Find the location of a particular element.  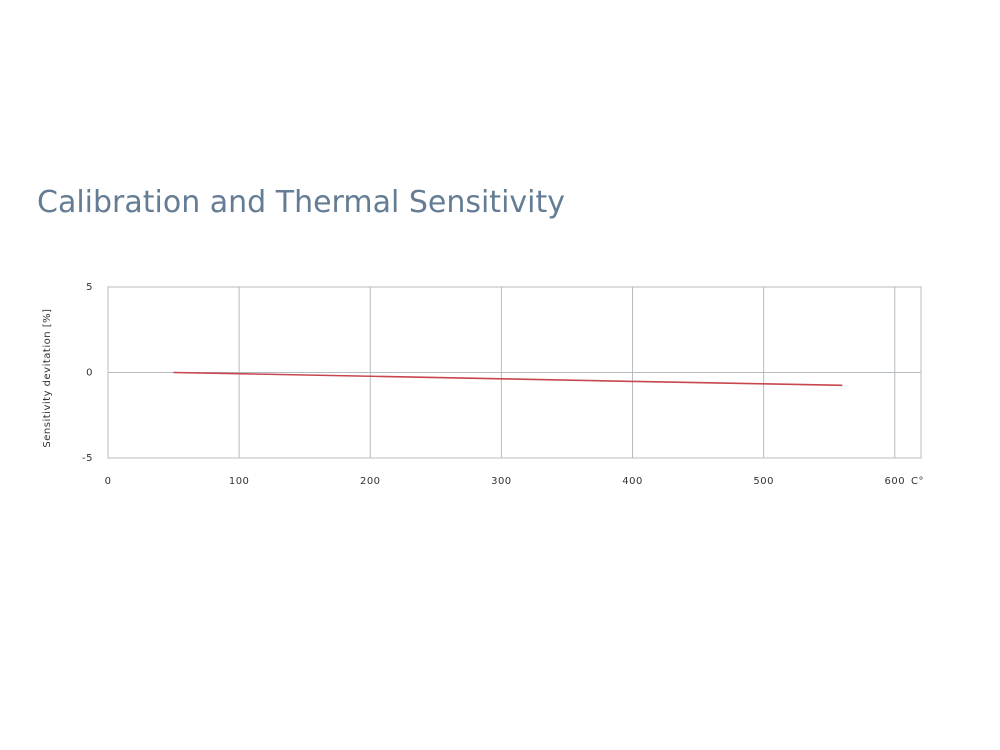

y-axis-label: Sensitivity devitation [%] is located at coordinates (47, 377).